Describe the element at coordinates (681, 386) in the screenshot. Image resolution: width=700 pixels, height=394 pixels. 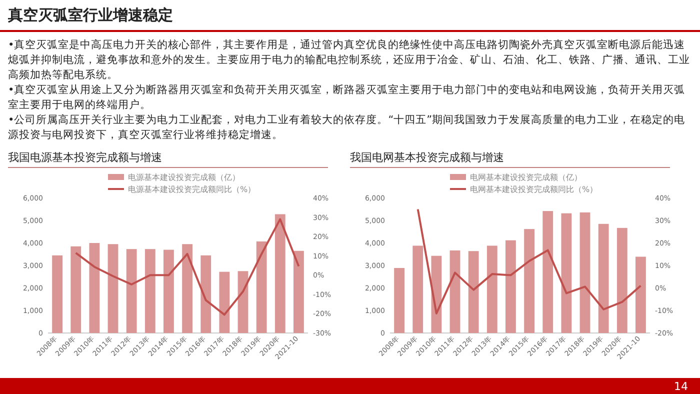
I see `text: 14` at that location.